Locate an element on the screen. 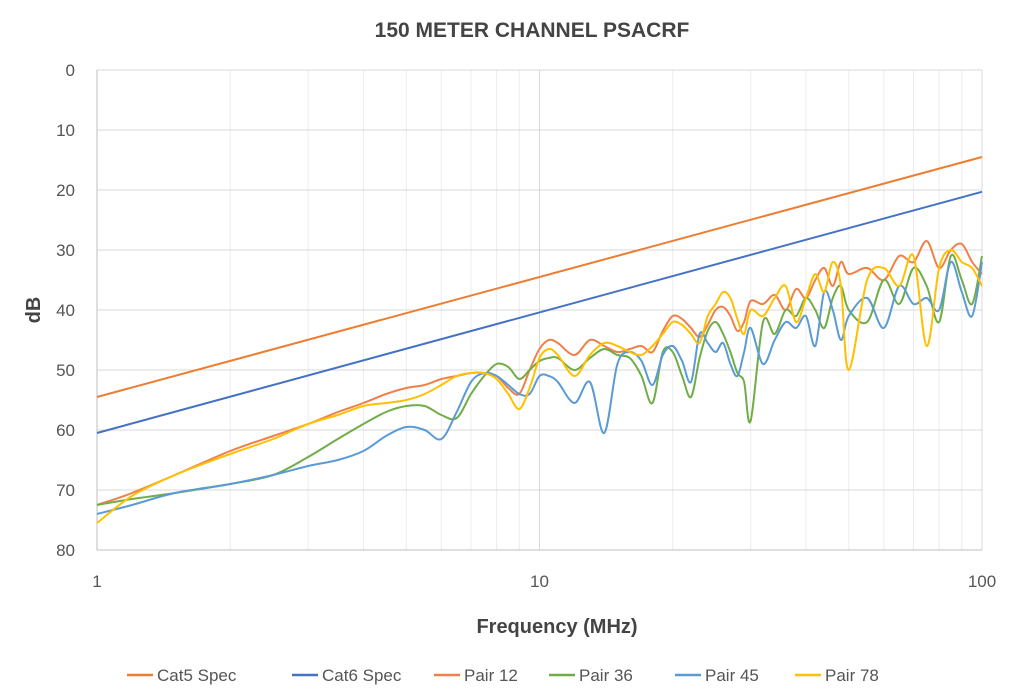 The height and width of the screenshot is (699, 1024). y-tick-label: 60 is located at coordinates (65, 430).